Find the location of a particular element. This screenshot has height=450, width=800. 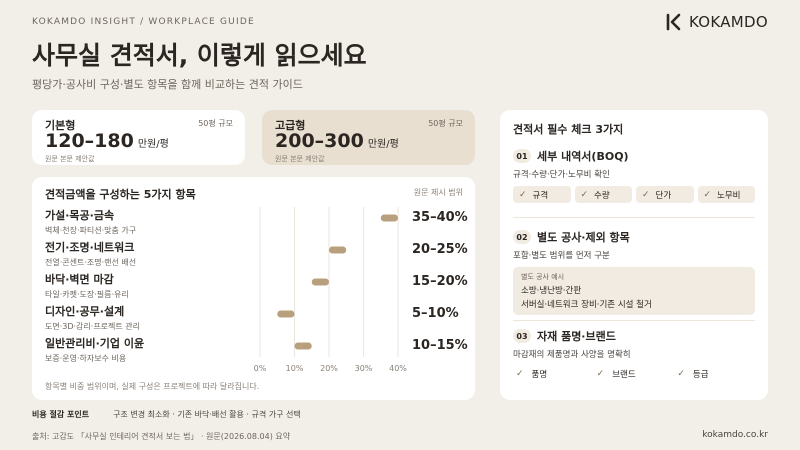

check-item: ✓ 품명 is located at coordinates (553, 374).